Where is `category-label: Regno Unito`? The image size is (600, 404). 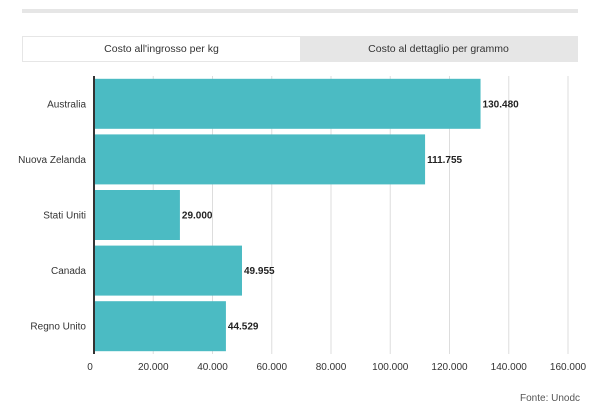
category-label: Regno Unito is located at coordinates (58, 327).